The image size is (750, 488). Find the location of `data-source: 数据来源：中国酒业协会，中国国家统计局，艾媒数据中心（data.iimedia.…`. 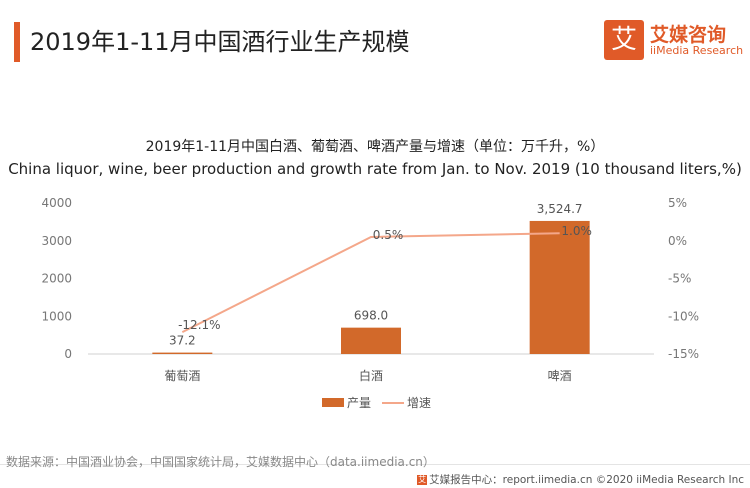

data-source: 数据来源：中国酒业协会，中国国家统计局，艾媒数据中心（data.iimedia.… is located at coordinates (220, 462).